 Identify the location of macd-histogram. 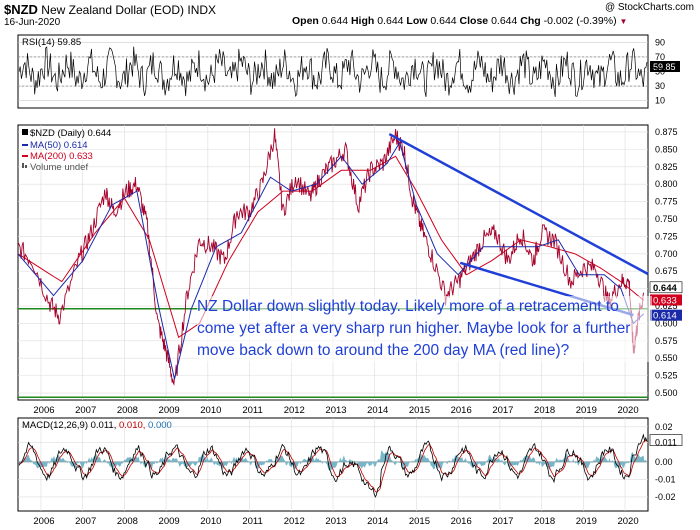
(332, 460).